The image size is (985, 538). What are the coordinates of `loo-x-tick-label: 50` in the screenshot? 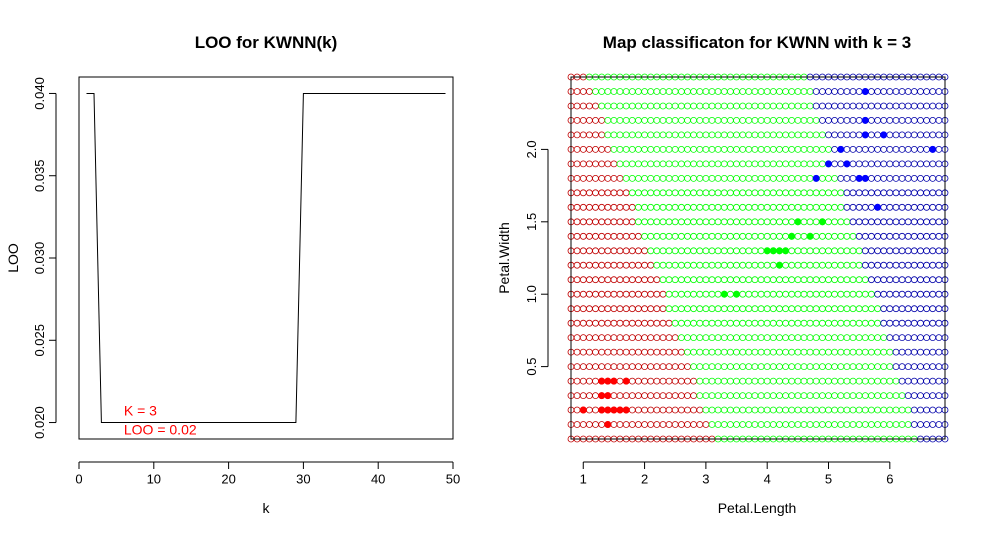 It's located at (453, 479).